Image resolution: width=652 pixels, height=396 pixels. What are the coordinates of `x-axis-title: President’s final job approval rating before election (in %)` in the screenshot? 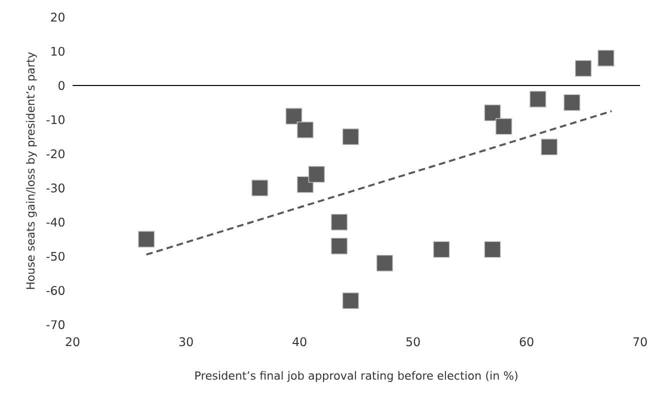 It's located at (356, 376).